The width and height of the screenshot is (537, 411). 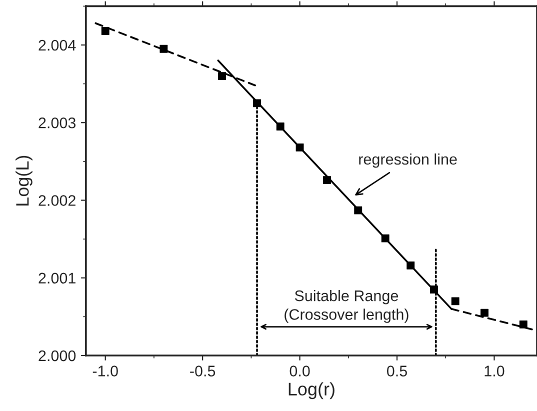 What do you see at coordinates (311, 391) in the screenshot?
I see `x-axis-title: Log(r)` at bounding box center [311, 391].